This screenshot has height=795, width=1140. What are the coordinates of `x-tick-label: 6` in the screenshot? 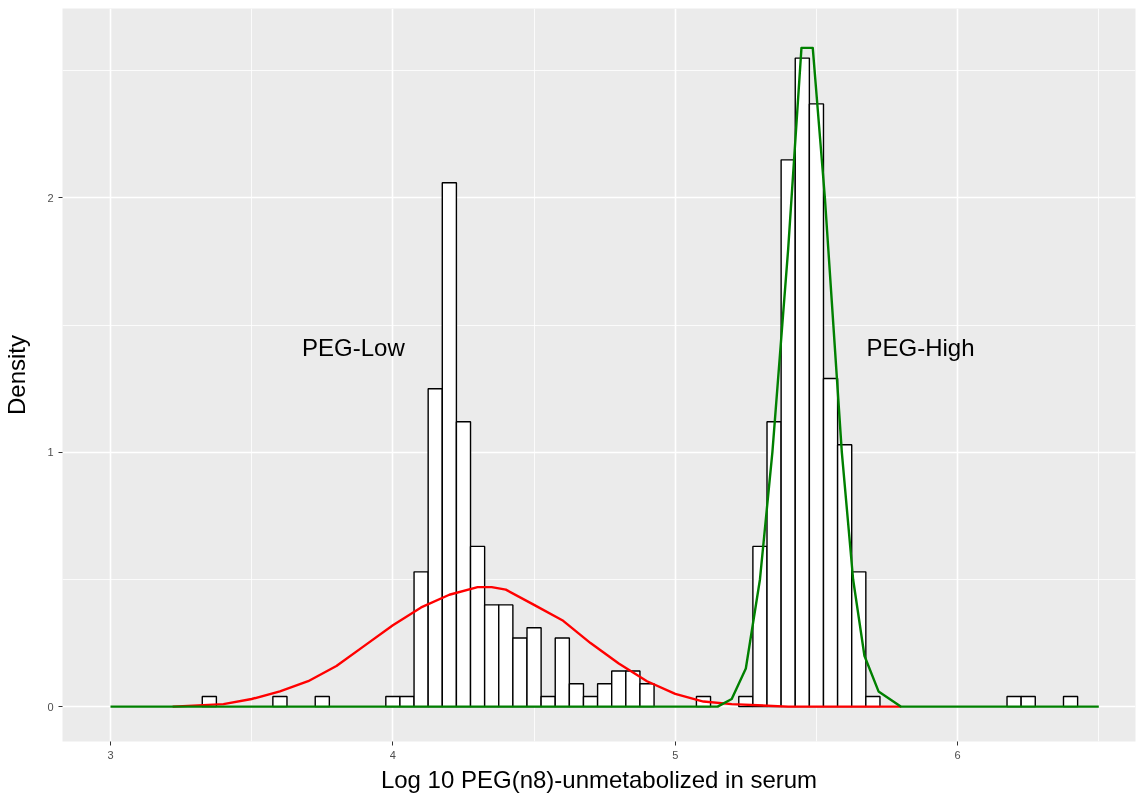 It's located at (957, 754).